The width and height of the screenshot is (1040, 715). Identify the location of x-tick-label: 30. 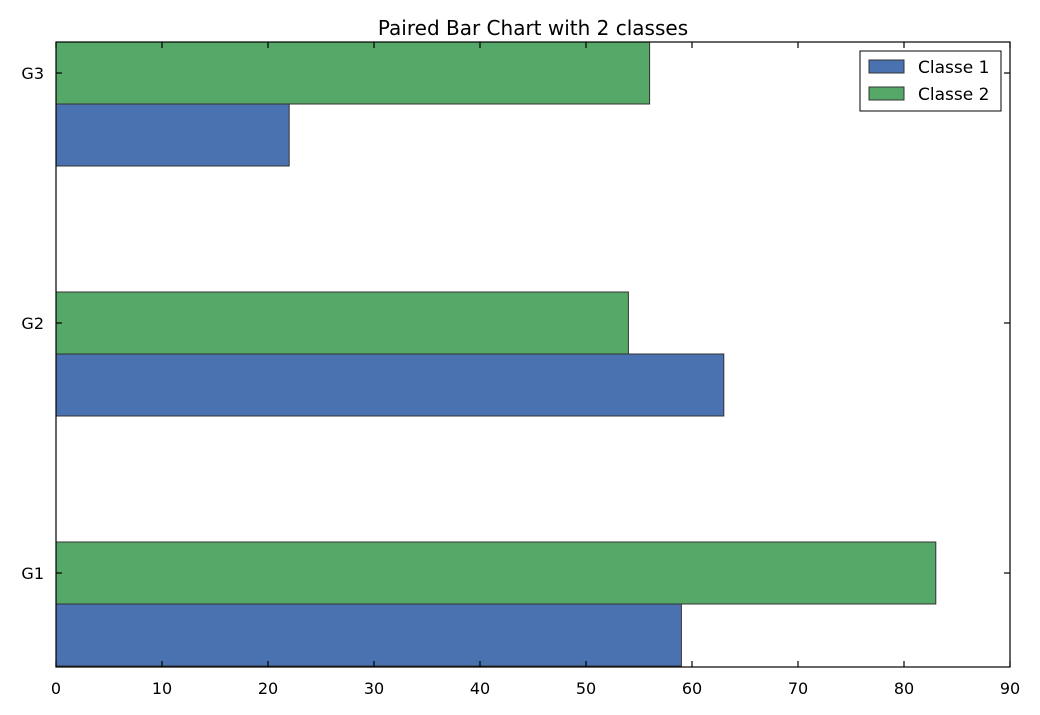
(374, 688).